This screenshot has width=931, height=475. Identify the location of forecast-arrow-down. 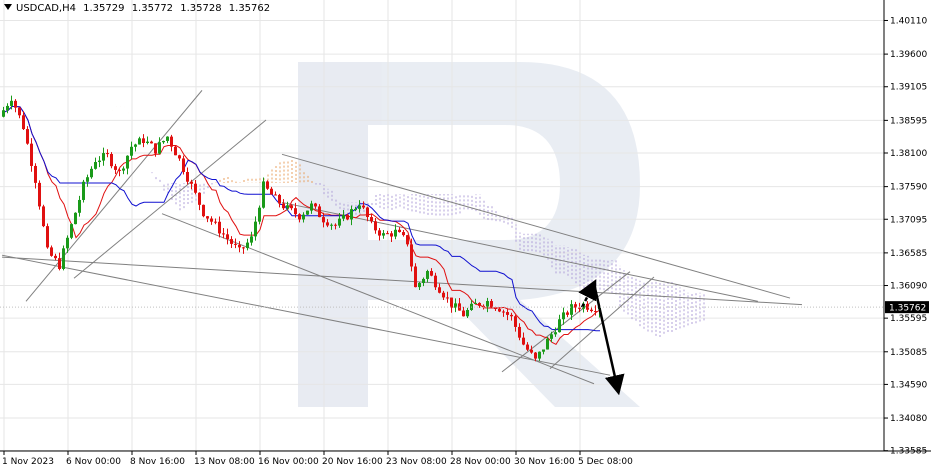
(608, 339).